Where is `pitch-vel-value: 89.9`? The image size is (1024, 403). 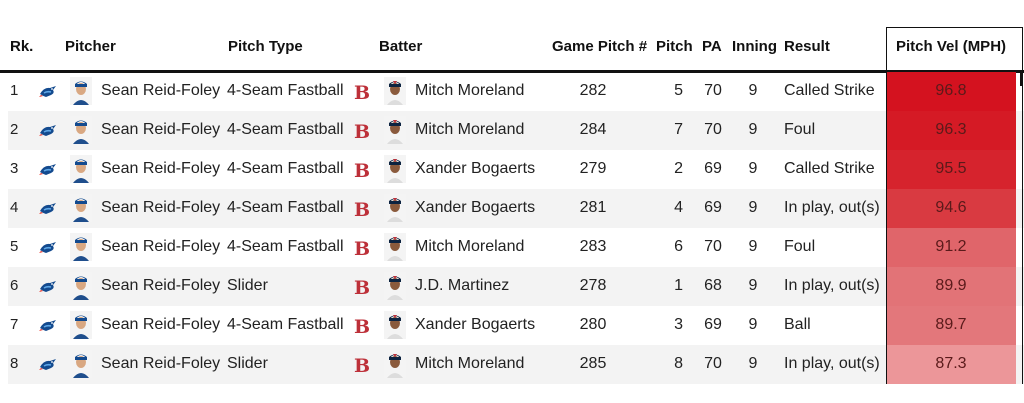 pitch-vel-value: 89.9 is located at coordinates (951, 285).